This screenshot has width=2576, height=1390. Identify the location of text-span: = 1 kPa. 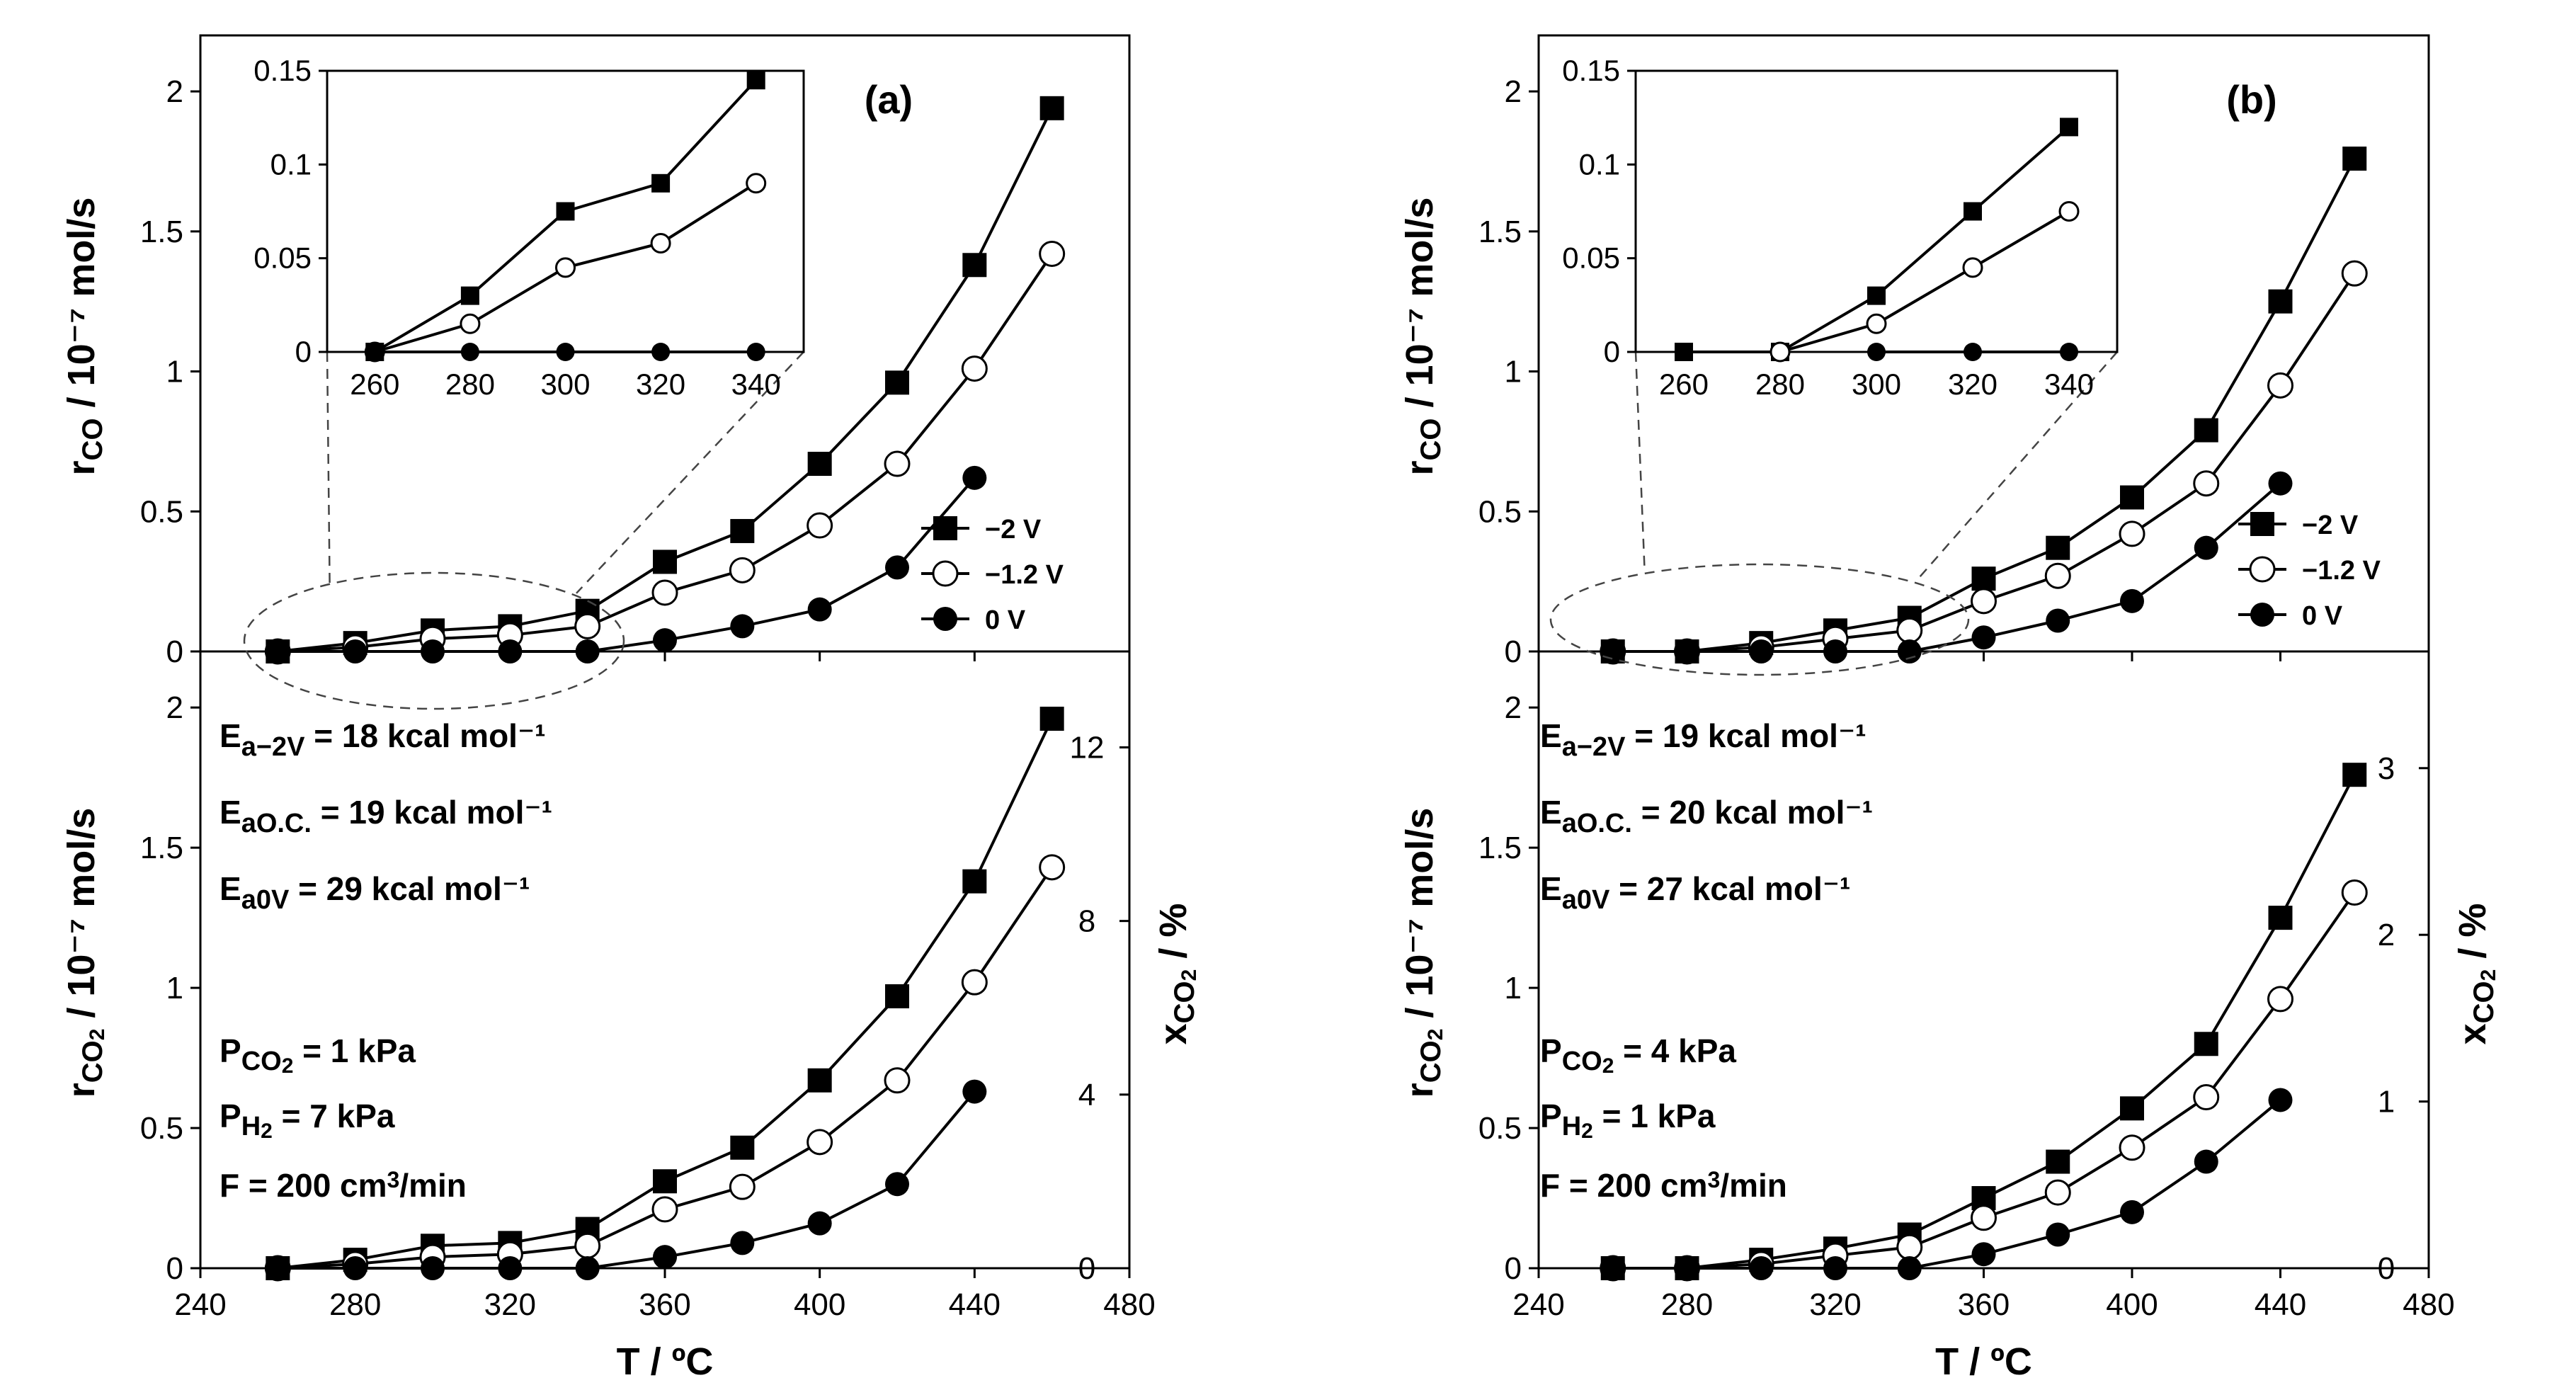
(1655, 1116).